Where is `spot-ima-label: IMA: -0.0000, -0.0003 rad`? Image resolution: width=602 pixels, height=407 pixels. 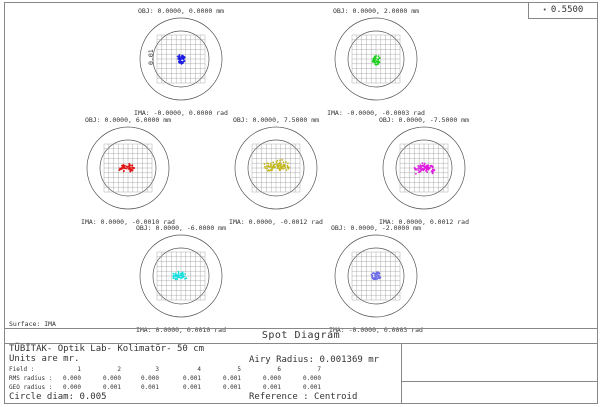 spot-ima-label: IMA: -0.0000, -0.0003 rad is located at coordinates (376, 113).